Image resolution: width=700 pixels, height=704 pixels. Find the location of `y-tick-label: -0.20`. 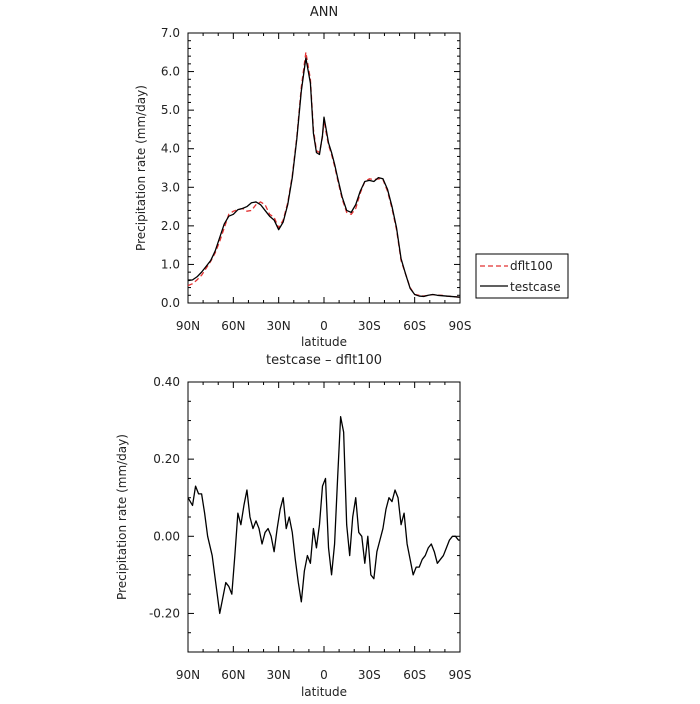

y-tick-label: -0.20 is located at coordinates (164, 613).